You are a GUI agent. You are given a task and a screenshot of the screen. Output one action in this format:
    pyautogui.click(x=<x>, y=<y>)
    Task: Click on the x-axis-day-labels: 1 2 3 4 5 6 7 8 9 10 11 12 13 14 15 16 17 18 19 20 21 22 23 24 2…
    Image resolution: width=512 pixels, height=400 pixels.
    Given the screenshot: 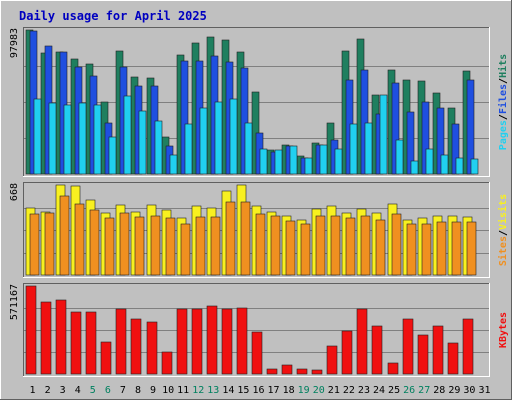 What is the action you would take?
    pyautogui.click(x=260, y=390)
    